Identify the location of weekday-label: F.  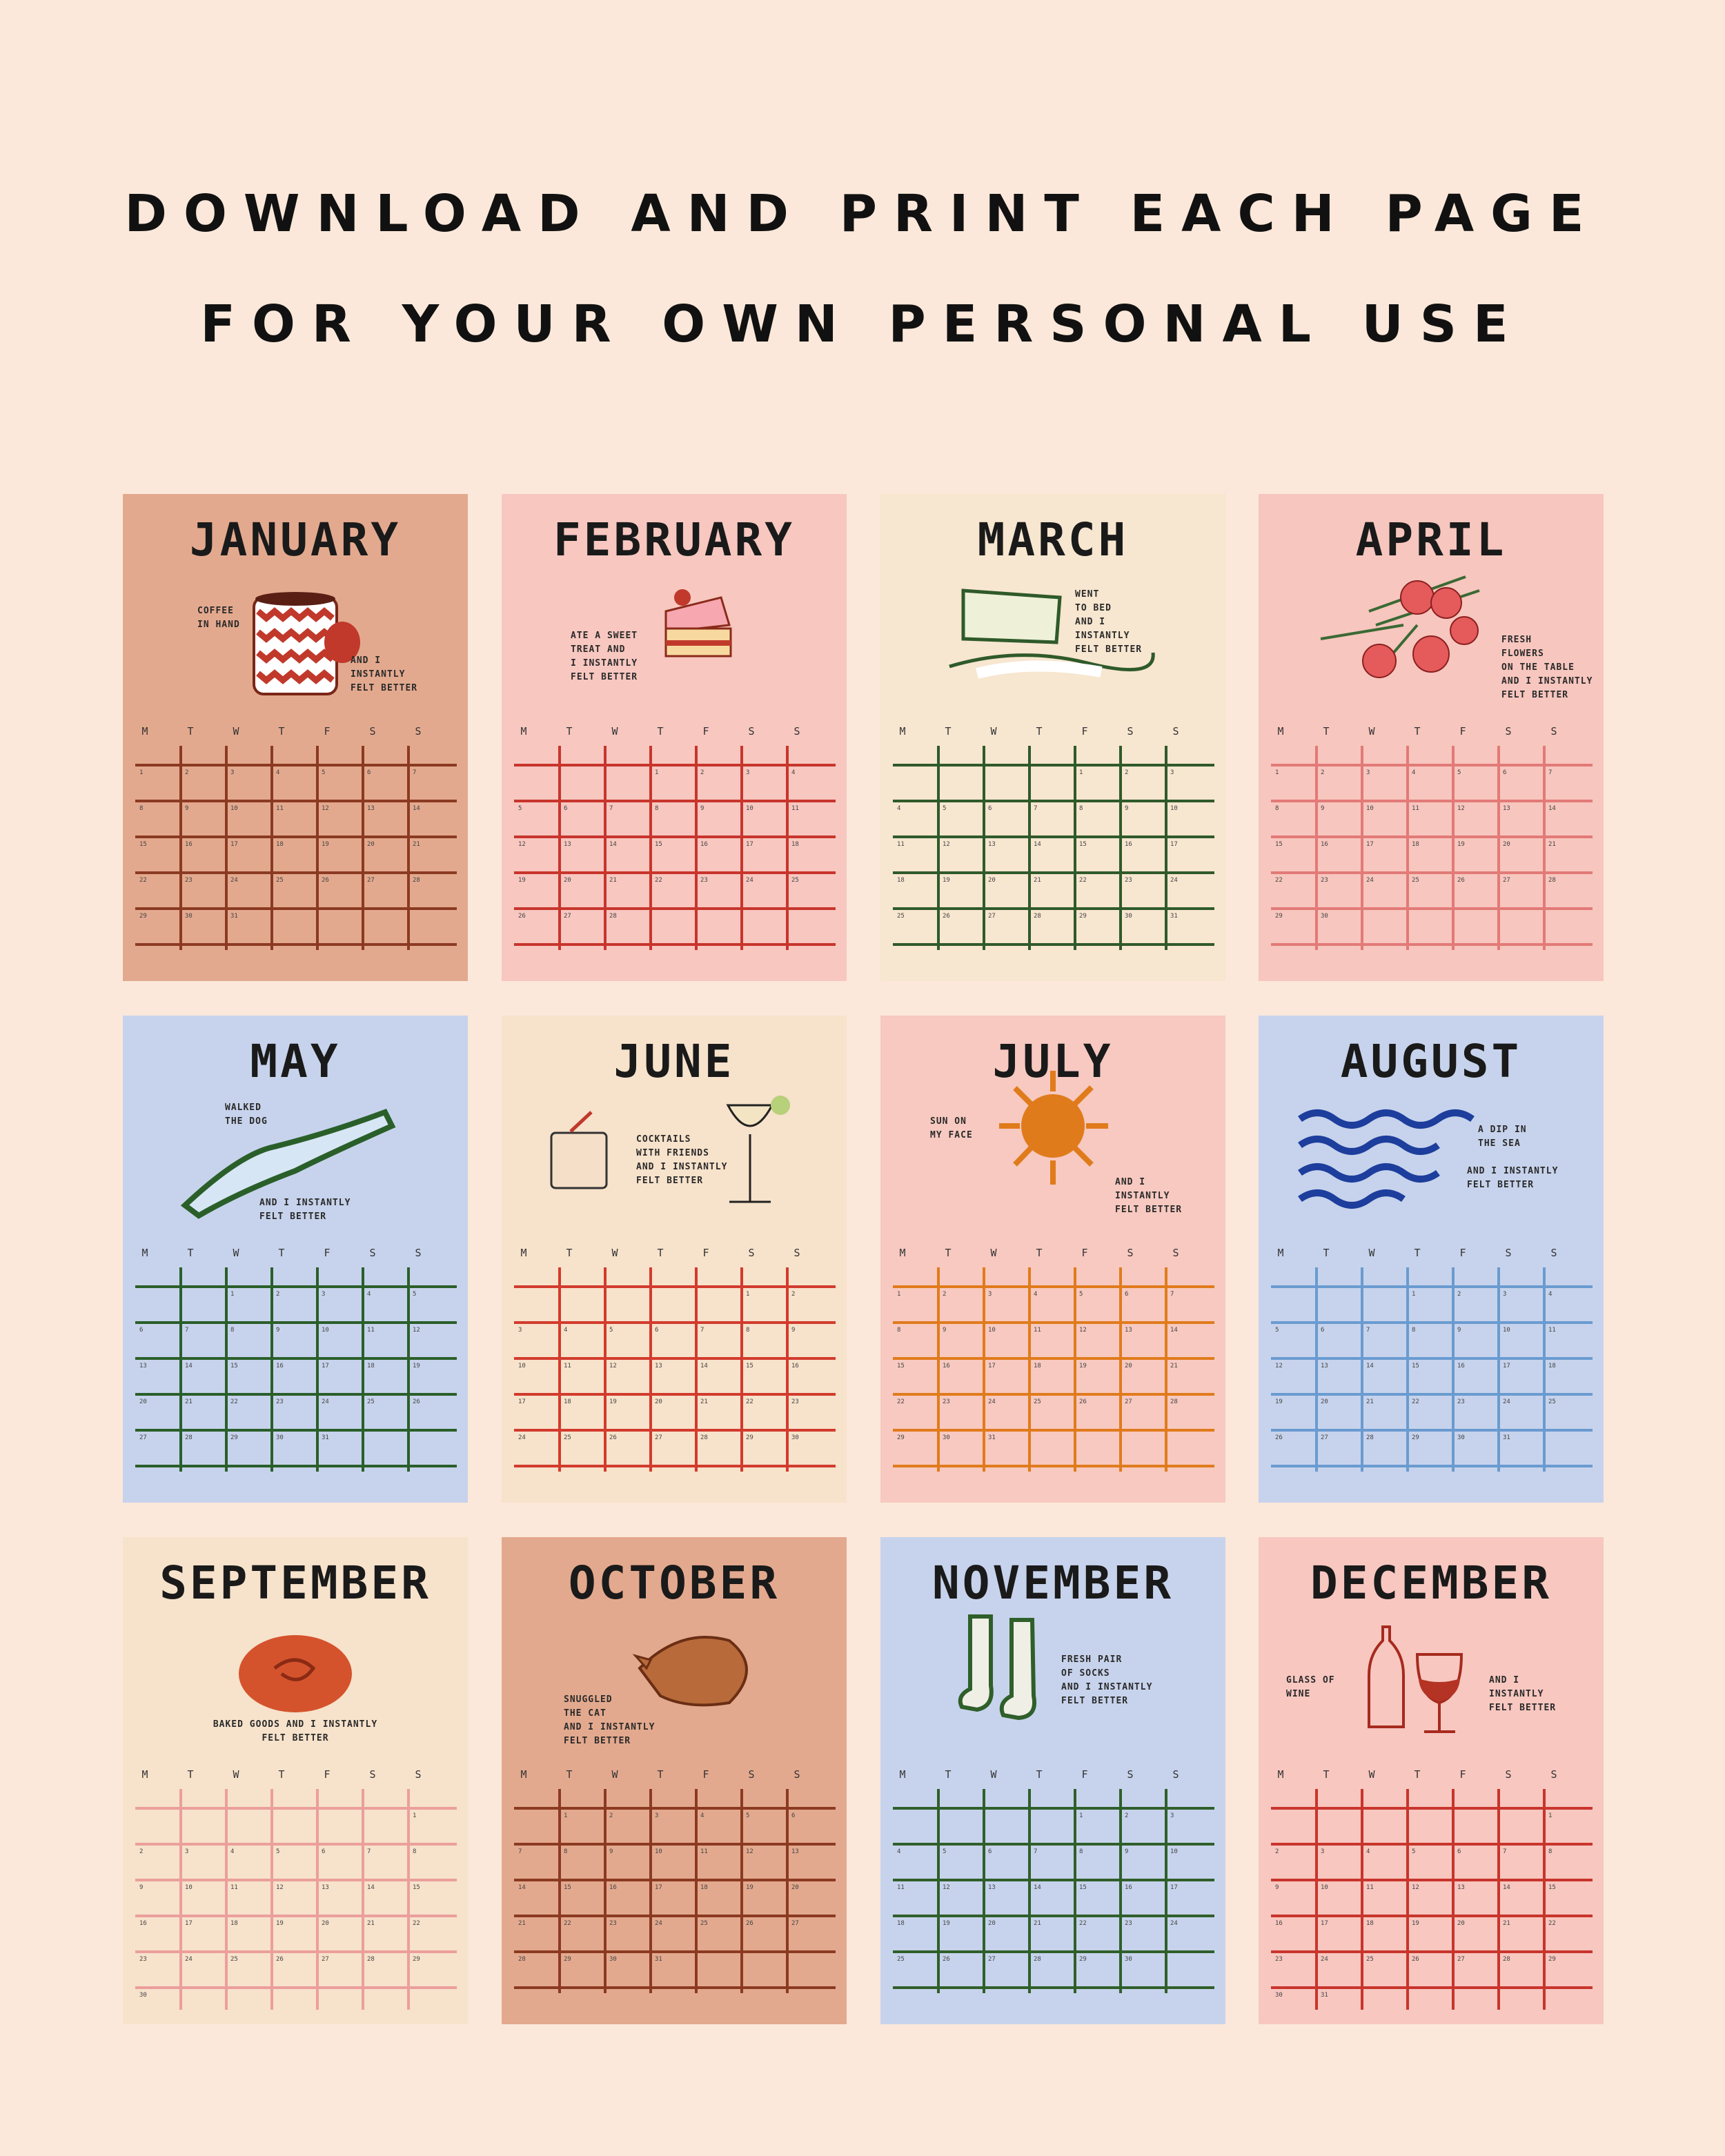
(705, 1253).